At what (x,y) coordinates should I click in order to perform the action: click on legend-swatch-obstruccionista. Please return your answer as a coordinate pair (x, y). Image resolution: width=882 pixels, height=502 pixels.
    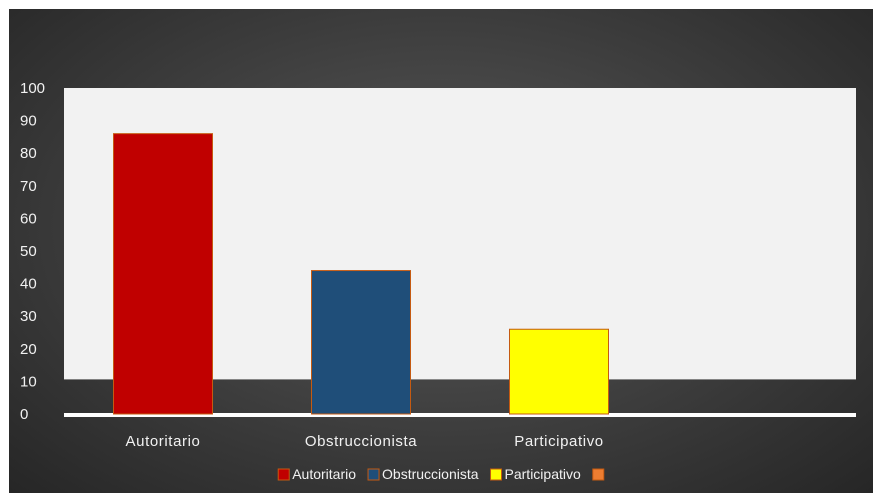
    Looking at the image, I should click on (373, 474).